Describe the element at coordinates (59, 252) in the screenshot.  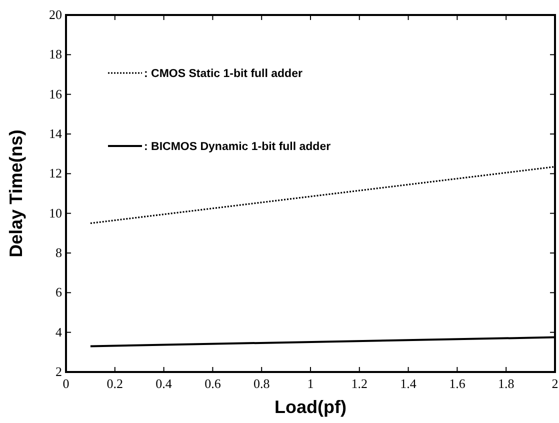
I see `y-tick-label: 8` at that location.